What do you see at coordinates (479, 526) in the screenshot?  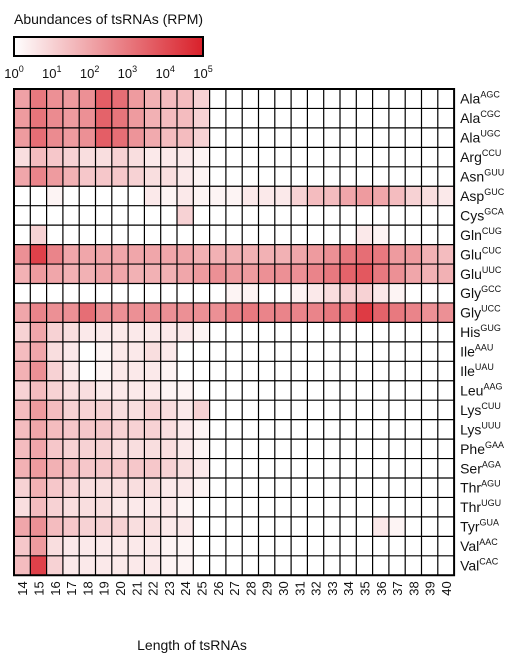 I see `row-label: TyrGUA` at bounding box center [479, 526].